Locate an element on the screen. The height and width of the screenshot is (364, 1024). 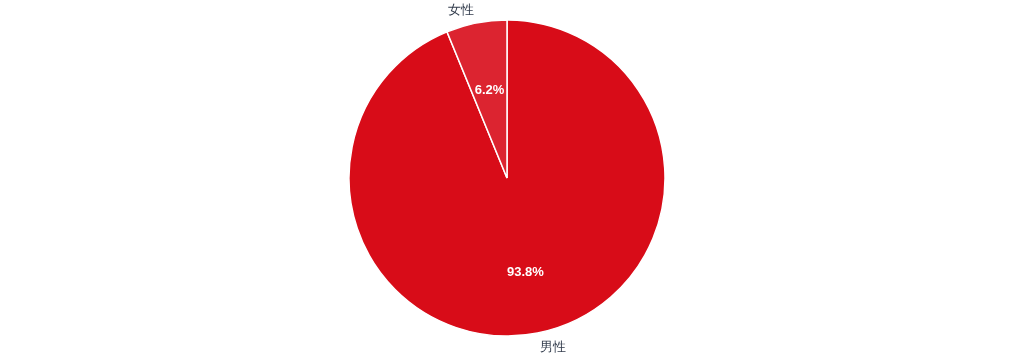
data-label: 6.2% is located at coordinates (489, 90).